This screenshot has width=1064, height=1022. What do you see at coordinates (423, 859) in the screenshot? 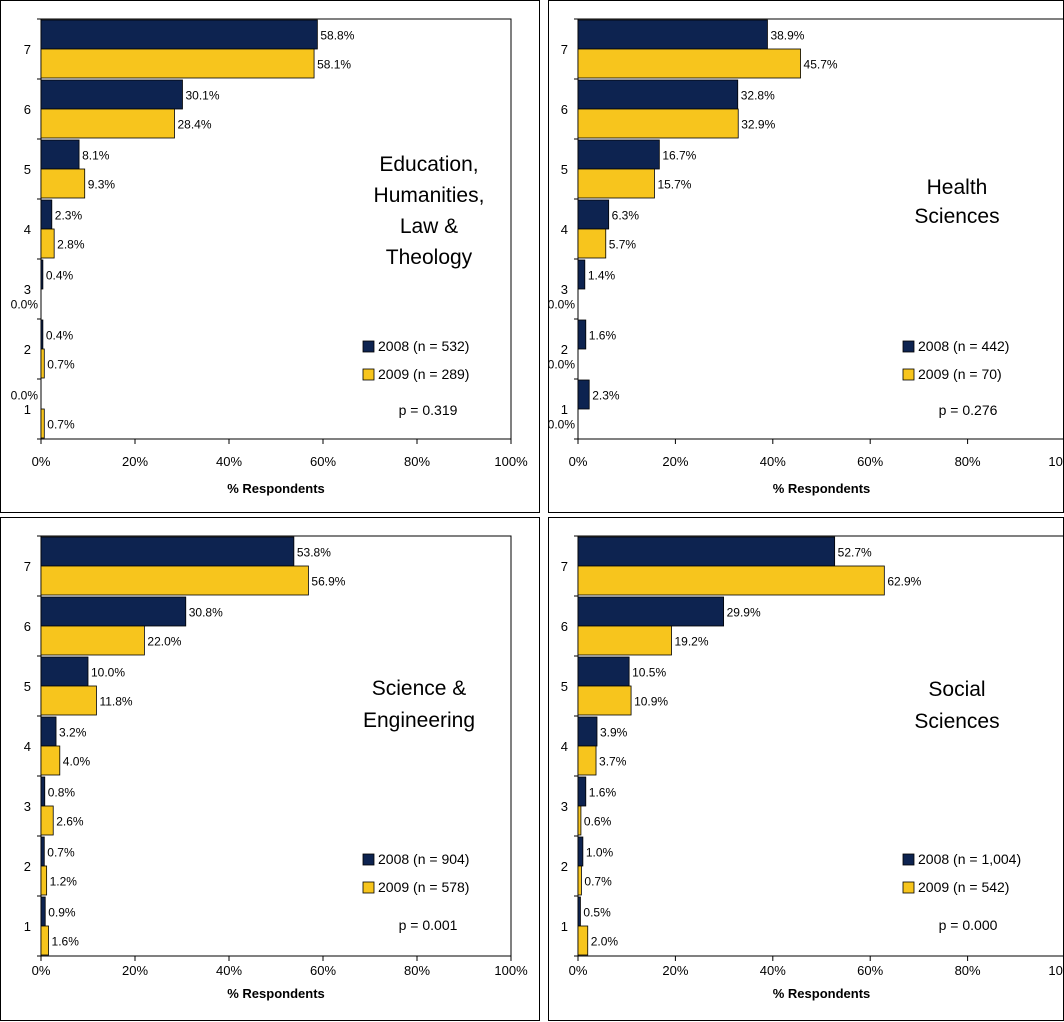
I see `legend-label: 2008 (n = 904)` at bounding box center [423, 859].